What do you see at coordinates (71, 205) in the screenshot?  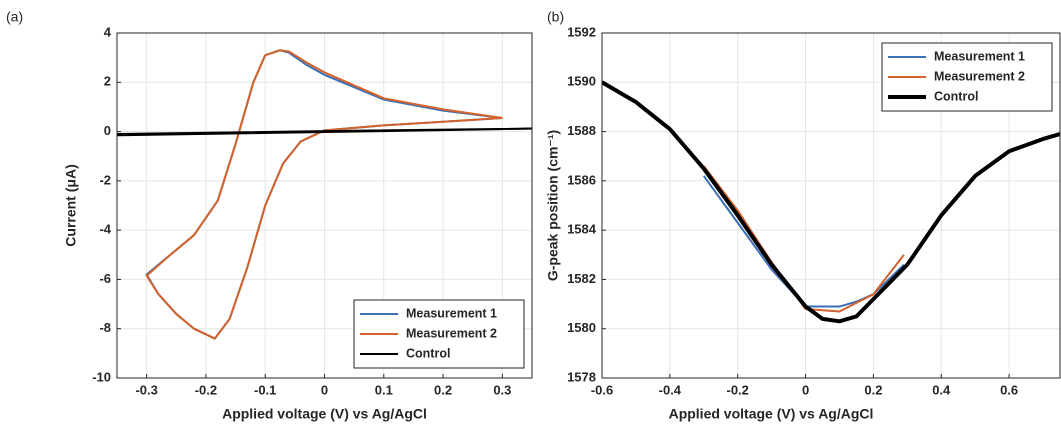 I see `y-axis-label: Current (μA)` at bounding box center [71, 205].